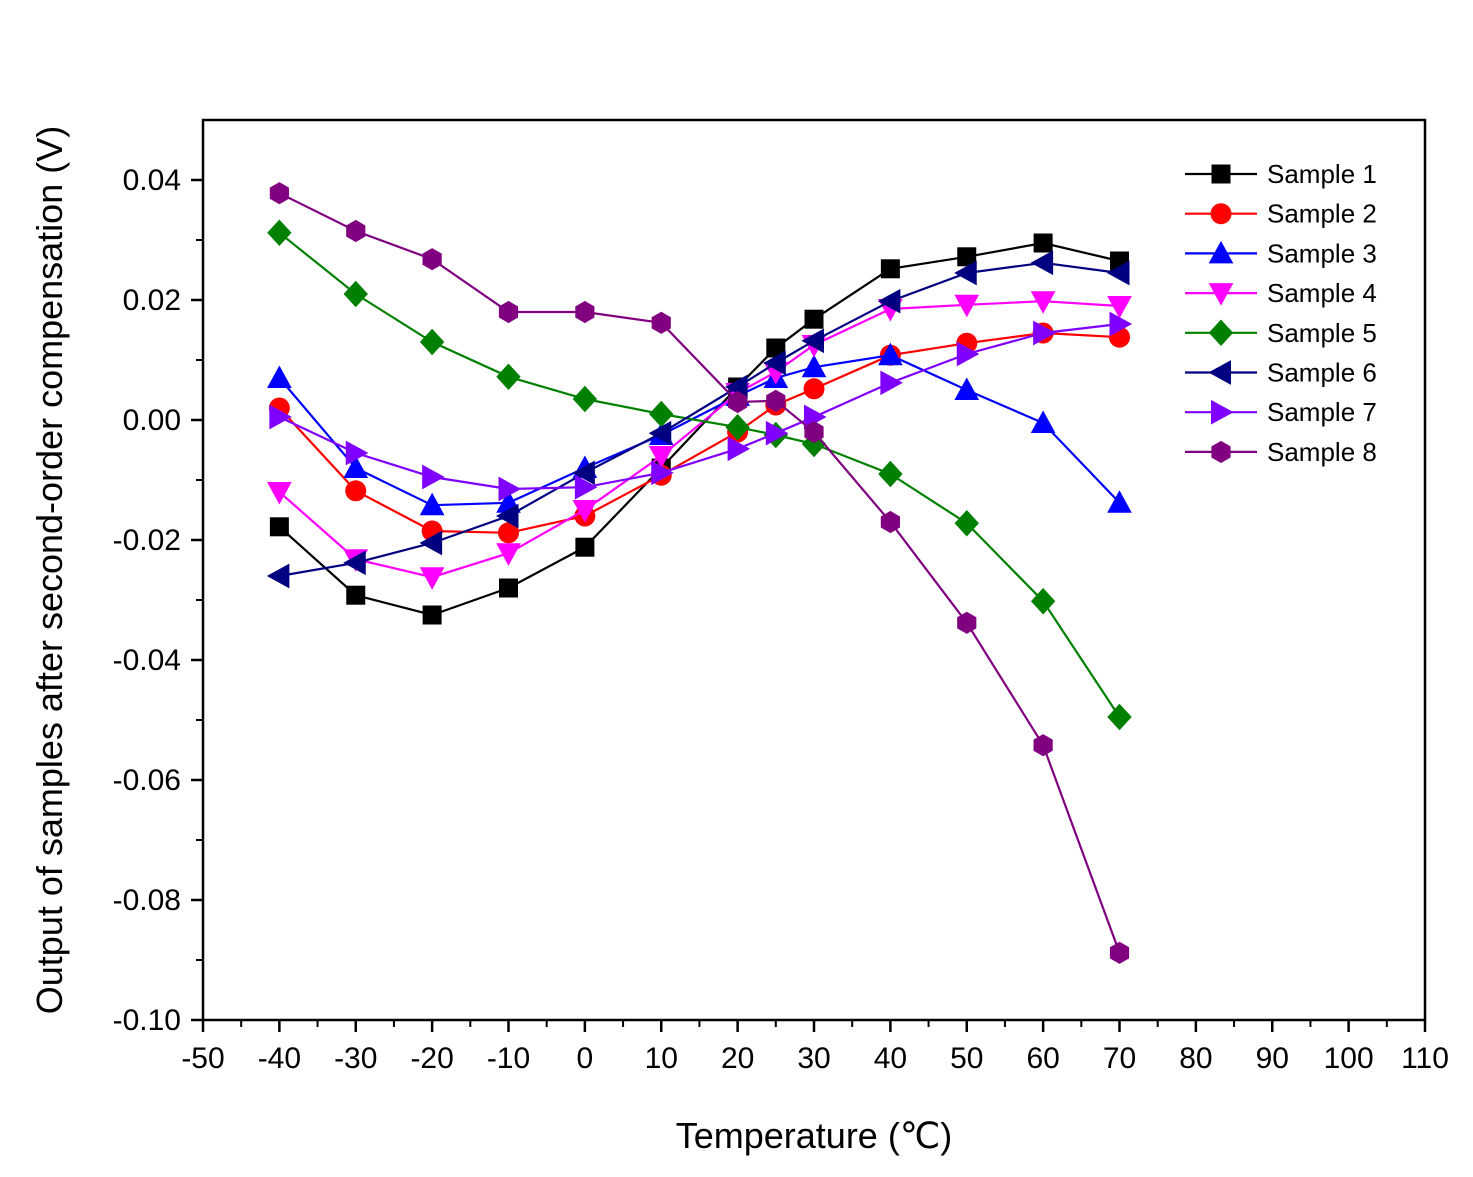 This screenshot has width=1473, height=1177. What do you see at coordinates (1322, 373) in the screenshot?
I see `legend-label: Sample 6` at bounding box center [1322, 373].